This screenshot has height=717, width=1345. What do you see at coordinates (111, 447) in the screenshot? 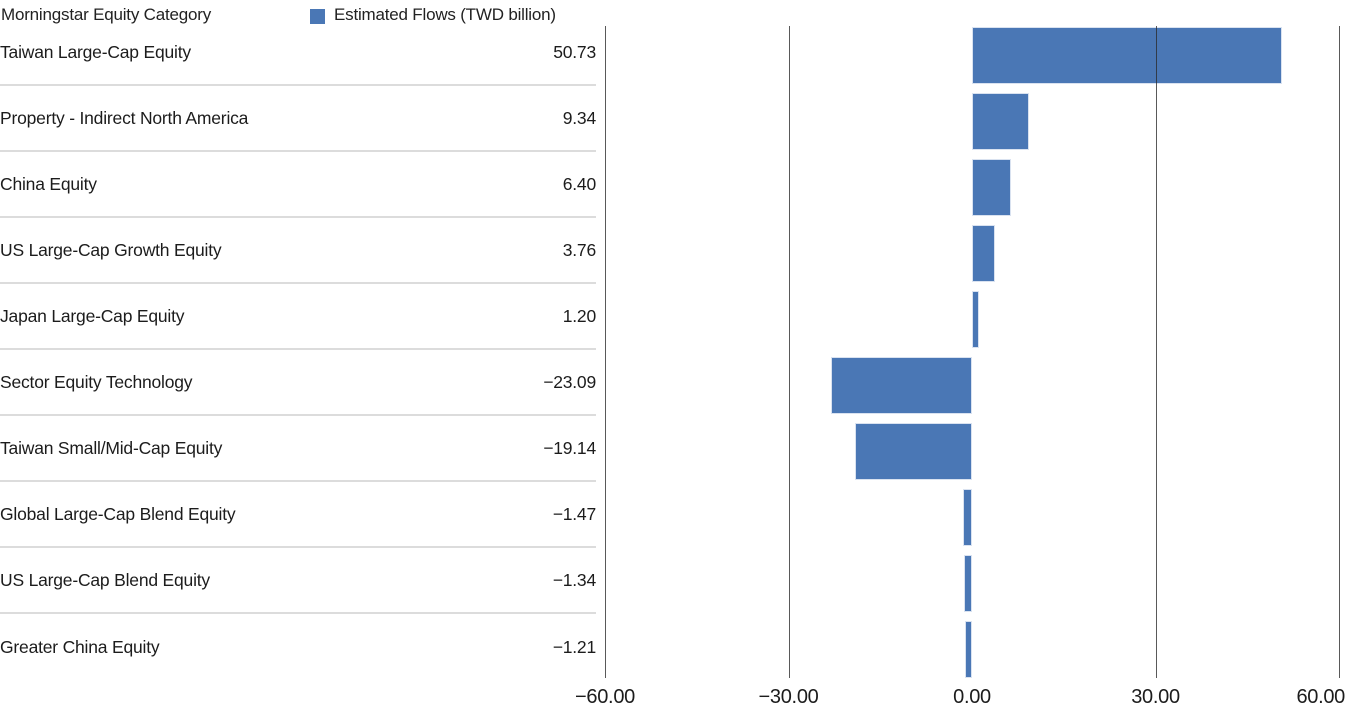
I see `category-label: Taiwan Small/Mid-Cap Equity` at bounding box center [111, 447].